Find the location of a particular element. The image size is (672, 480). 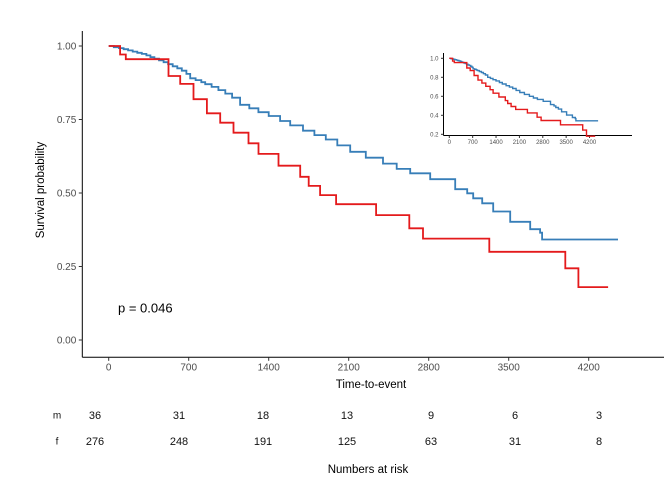

risk-value: 3 is located at coordinates (599, 415).